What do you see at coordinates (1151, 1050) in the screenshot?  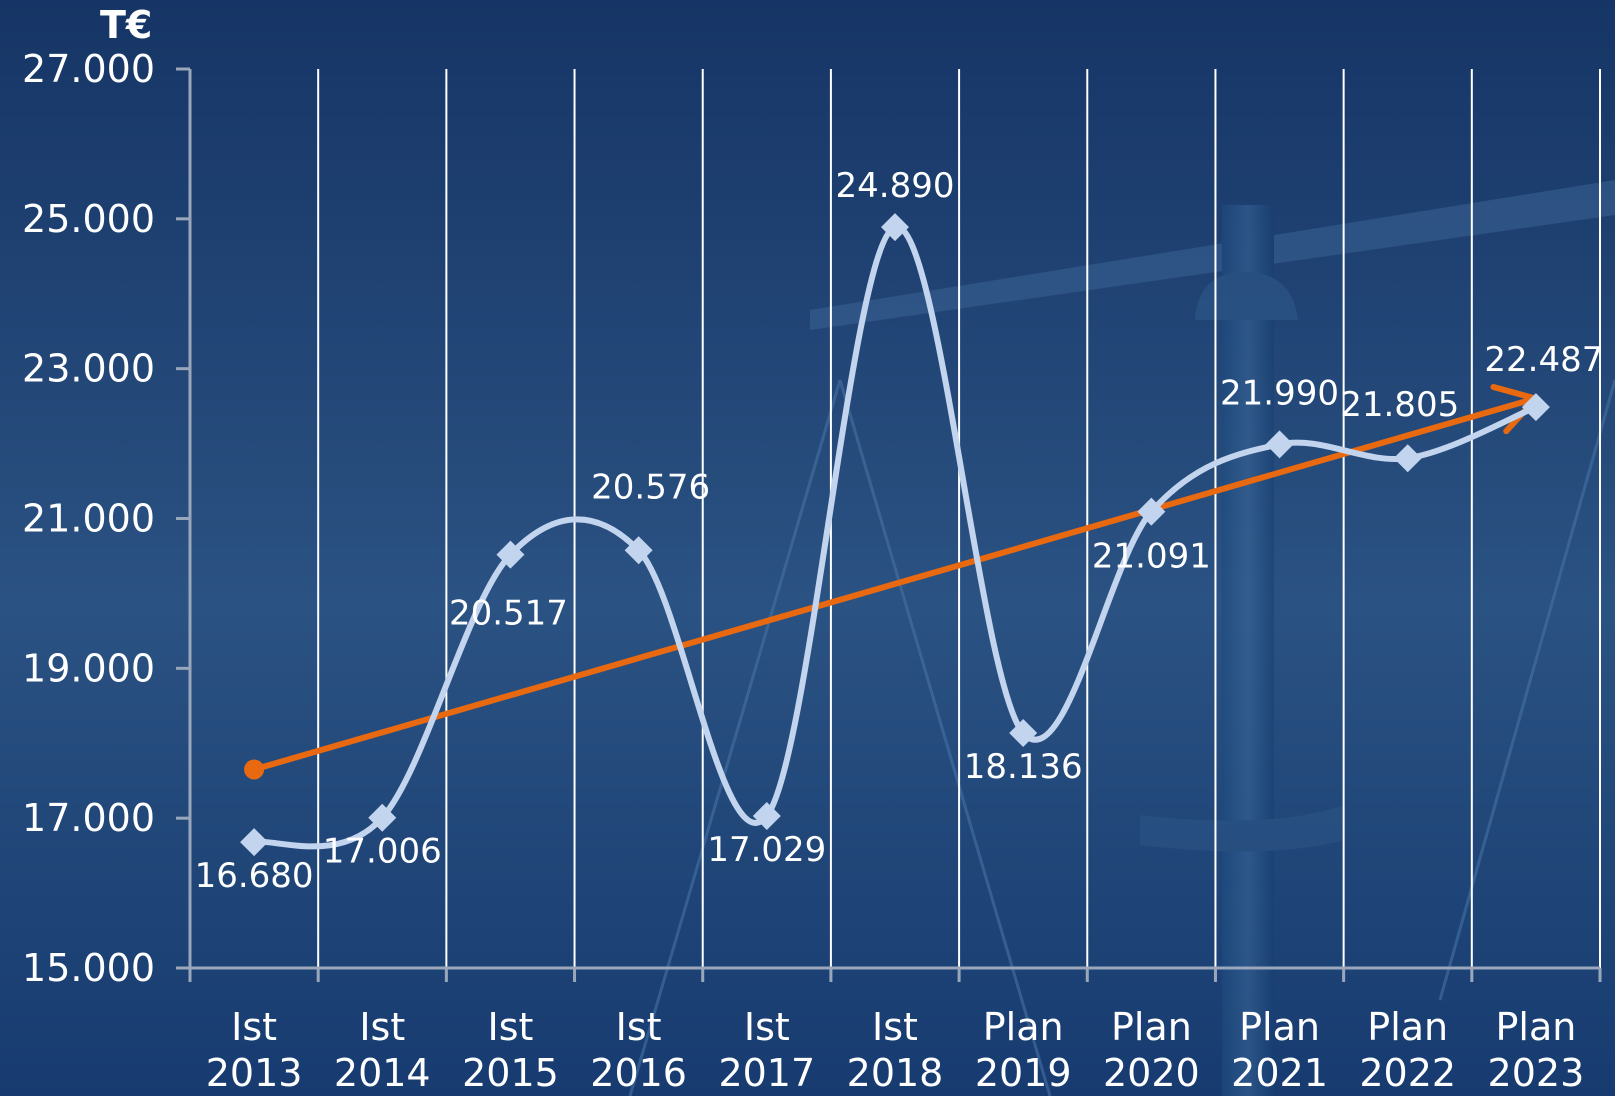 I see `x-tick-label: Plan 2020` at bounding box center [1151, 1050].